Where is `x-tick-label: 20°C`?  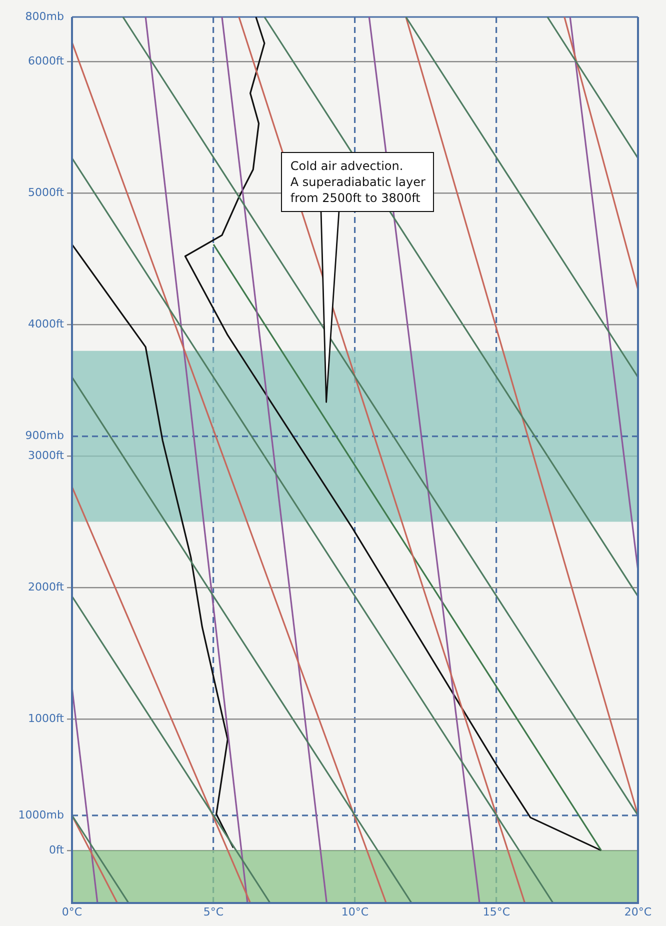 x-tick-label: 20°C is located at coordinates (638, 911).